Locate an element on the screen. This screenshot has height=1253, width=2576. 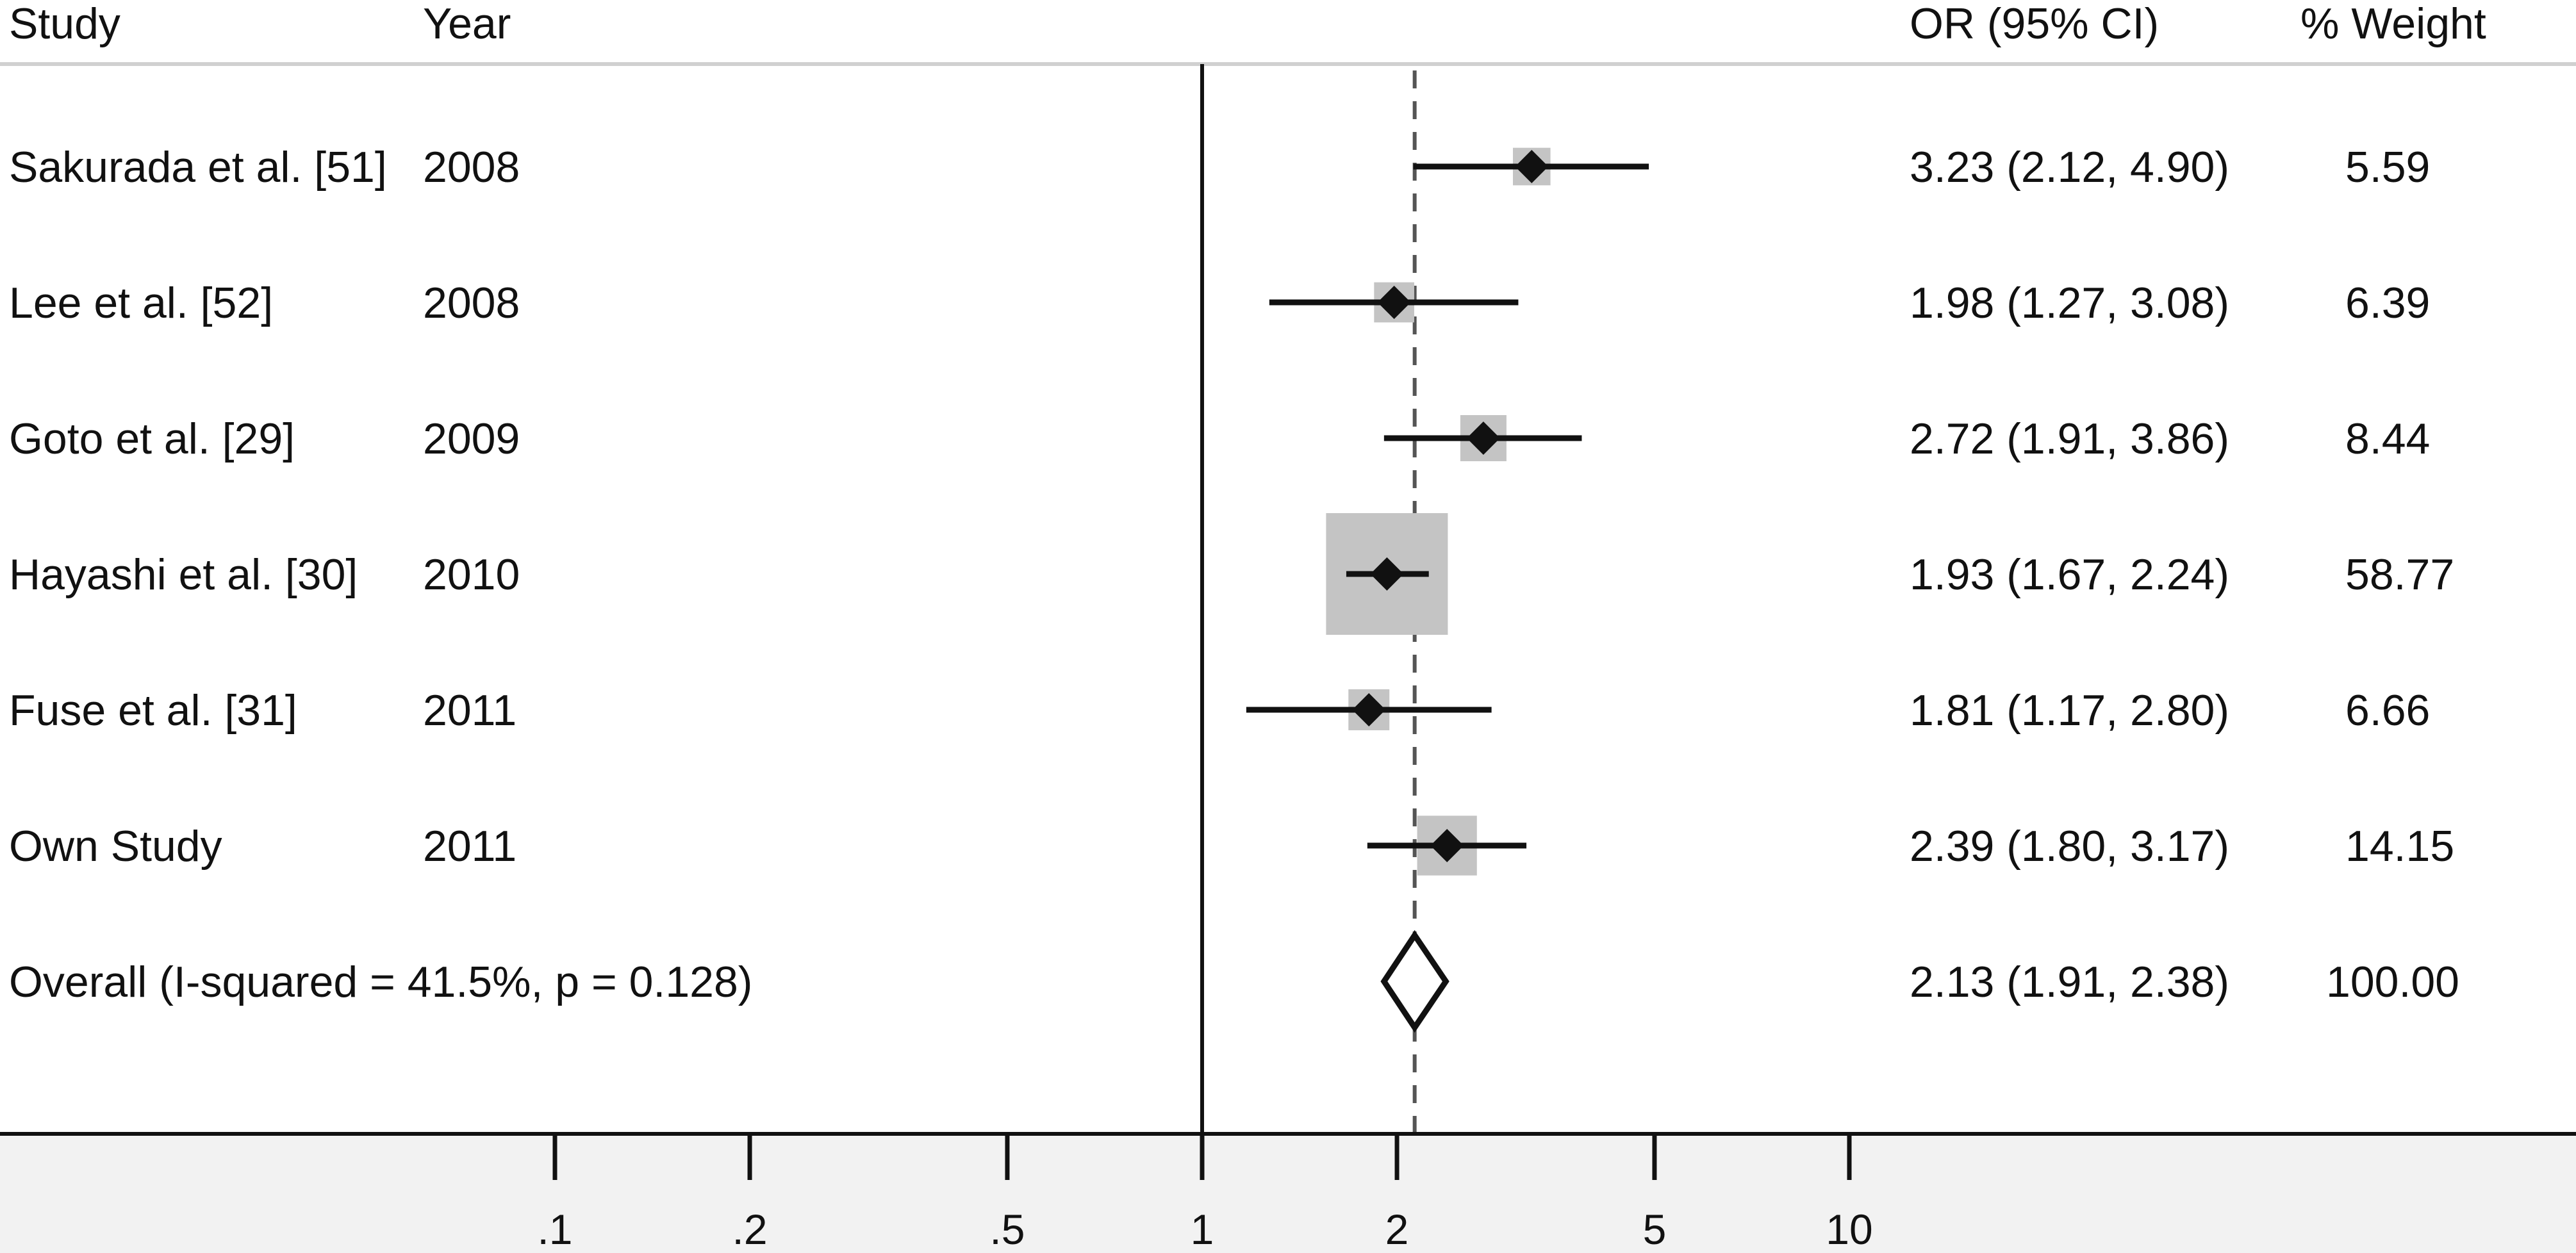
study-or-ci: 1.81 (1.17, 2.80) is located at coordinates (2069, 711).